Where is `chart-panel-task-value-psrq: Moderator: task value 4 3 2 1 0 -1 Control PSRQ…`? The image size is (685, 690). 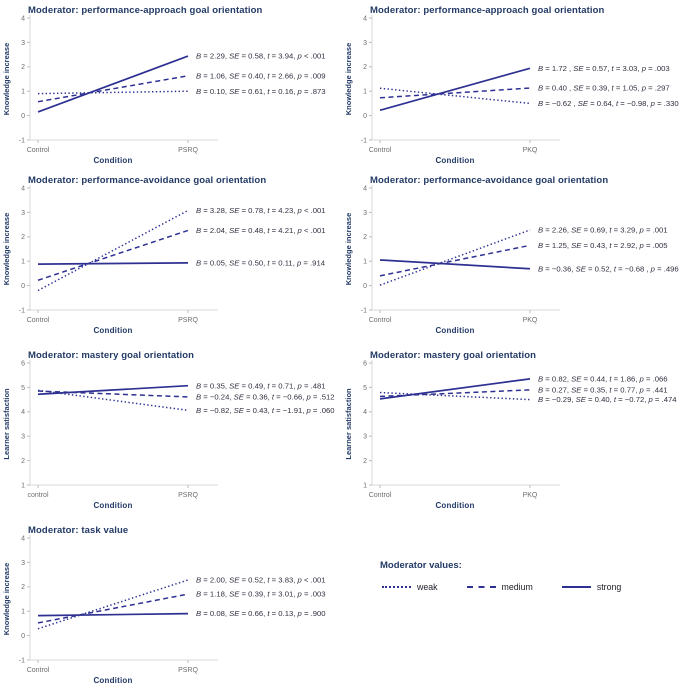 chart-panel-task-value-psrq: Moderator: task value 4 3 2 1 0 -1 Control PSRQ… is located at coordinates (171, 605).